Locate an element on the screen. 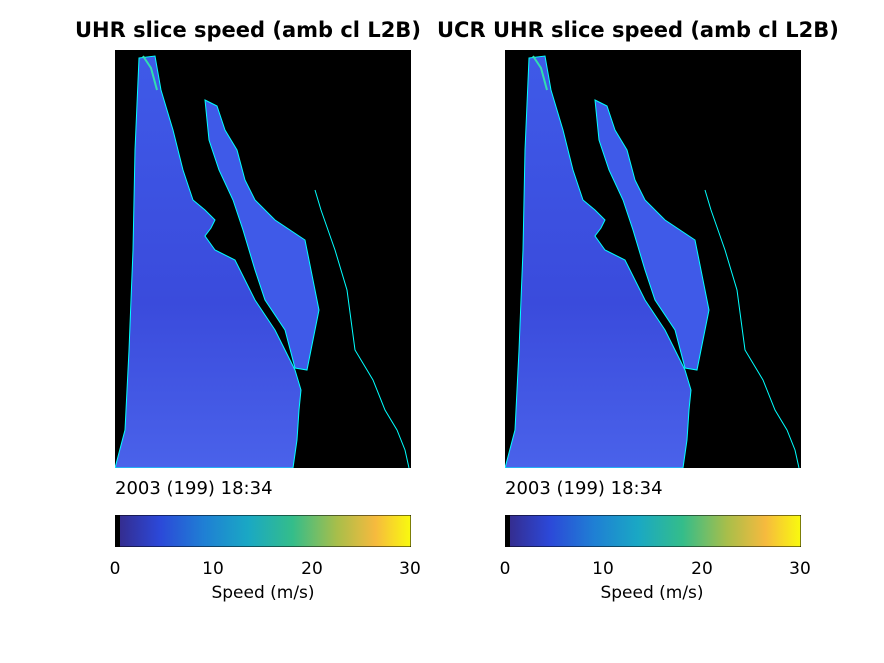 The width and height of the screenshot is (884, 663). colorbar-left-tick-1: 10 is located at coordinates (213, 569).